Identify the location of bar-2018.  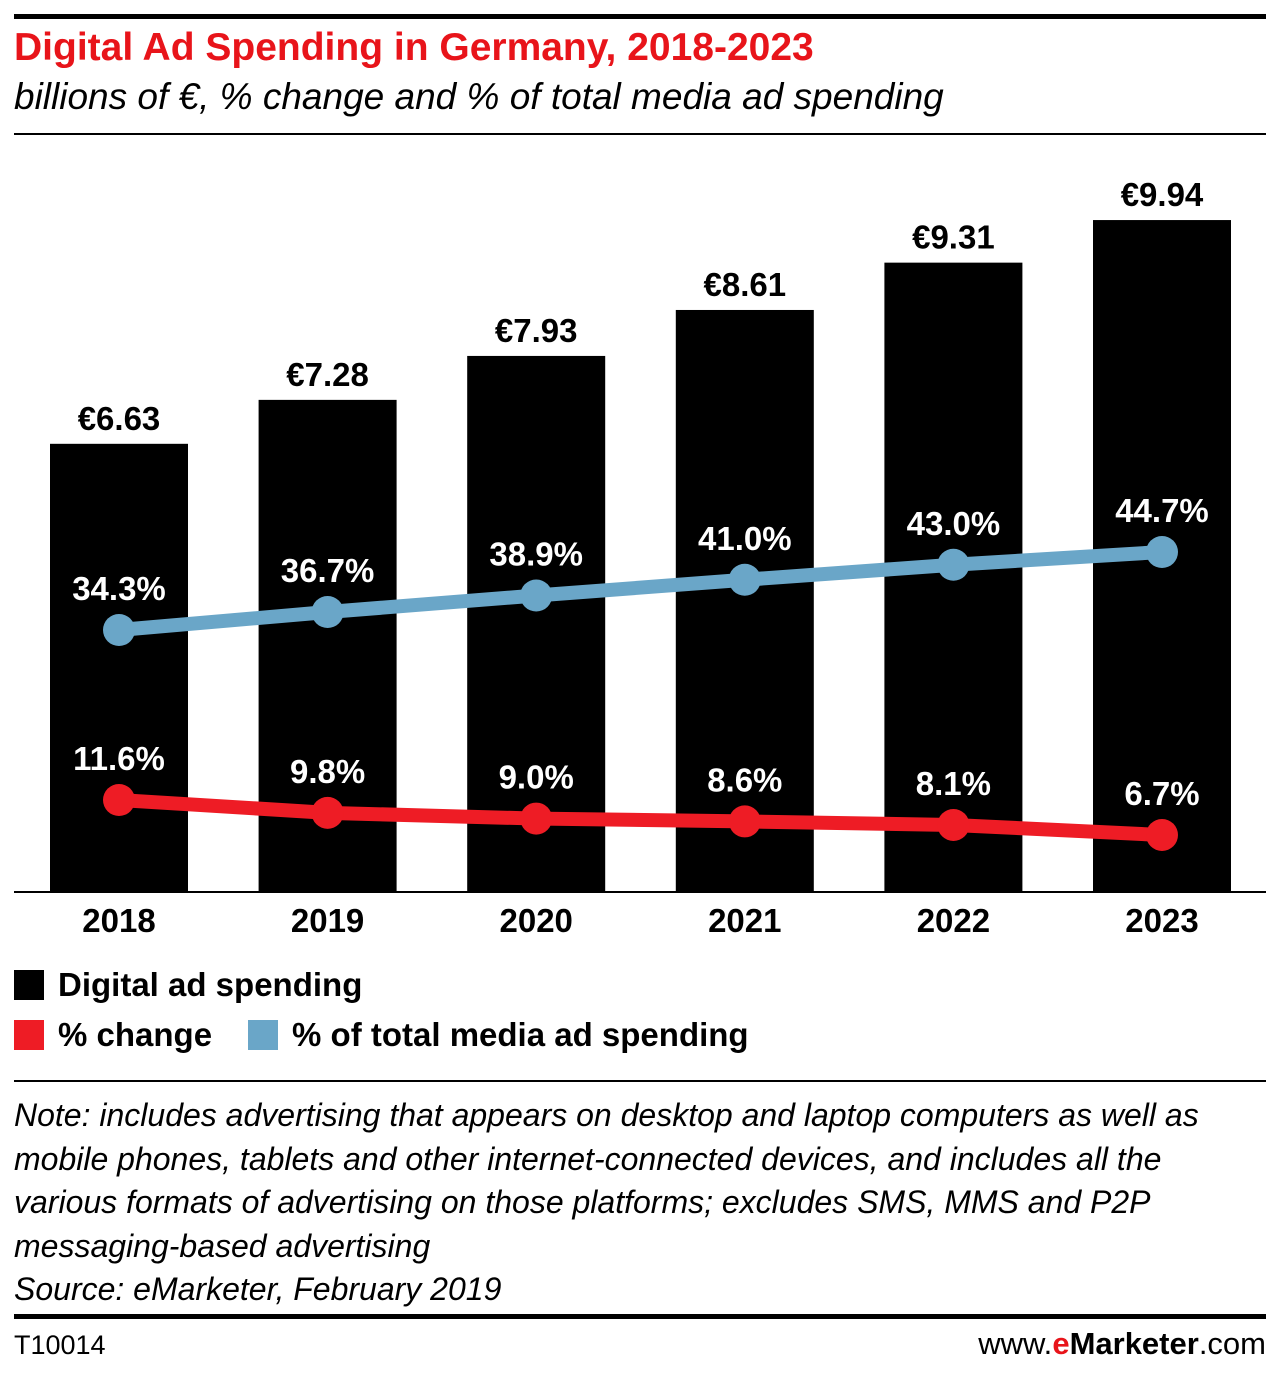
(119, 667).